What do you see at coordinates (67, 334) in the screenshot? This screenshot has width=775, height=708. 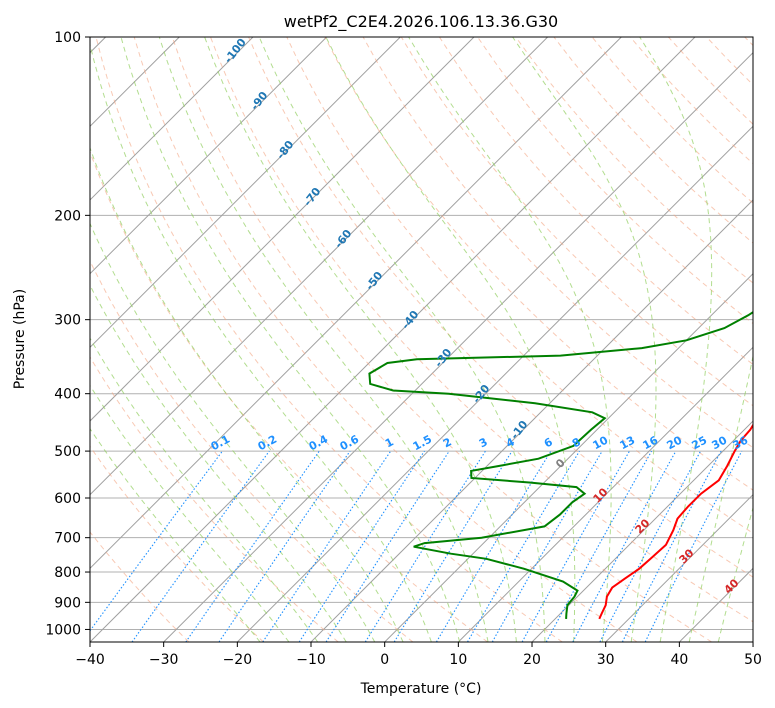 I see `y-axis-ticks: 100 200 300 400 500 600 700 800 900 1000` at bounding box center [67, 334].